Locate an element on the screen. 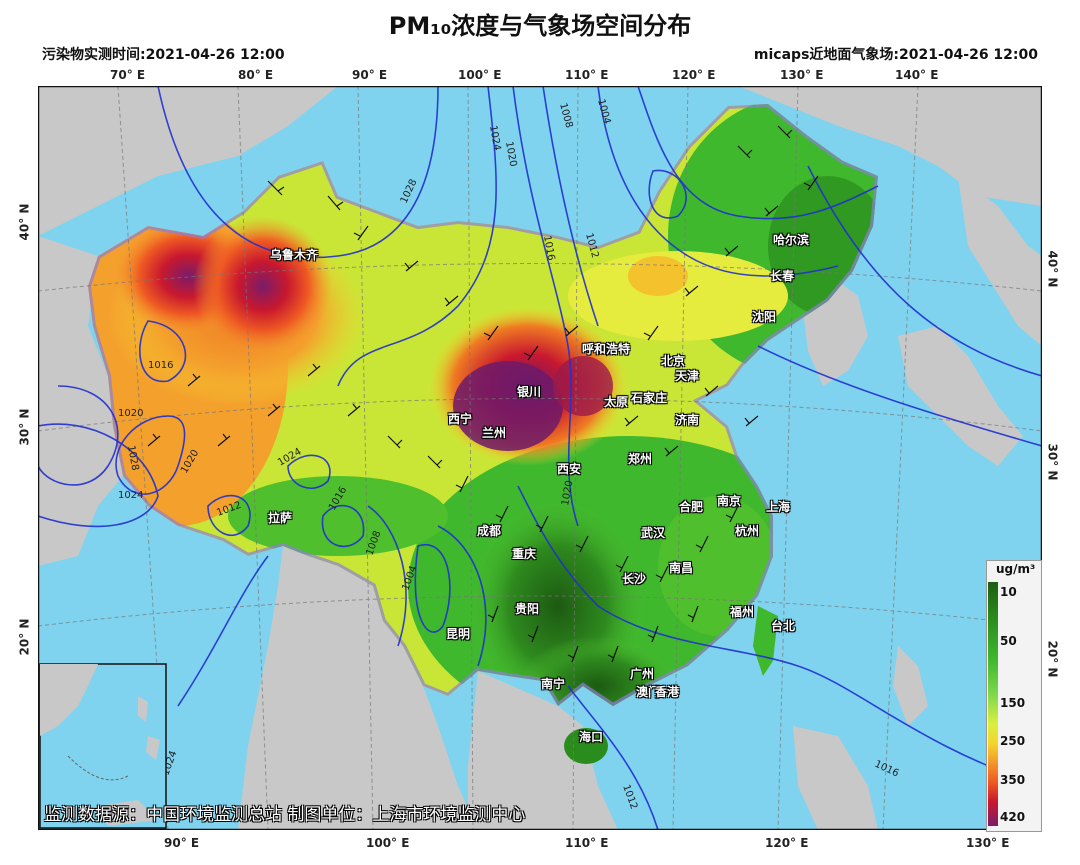  lon-tick-bottom: 100° E is located at coordinates (388, 843).